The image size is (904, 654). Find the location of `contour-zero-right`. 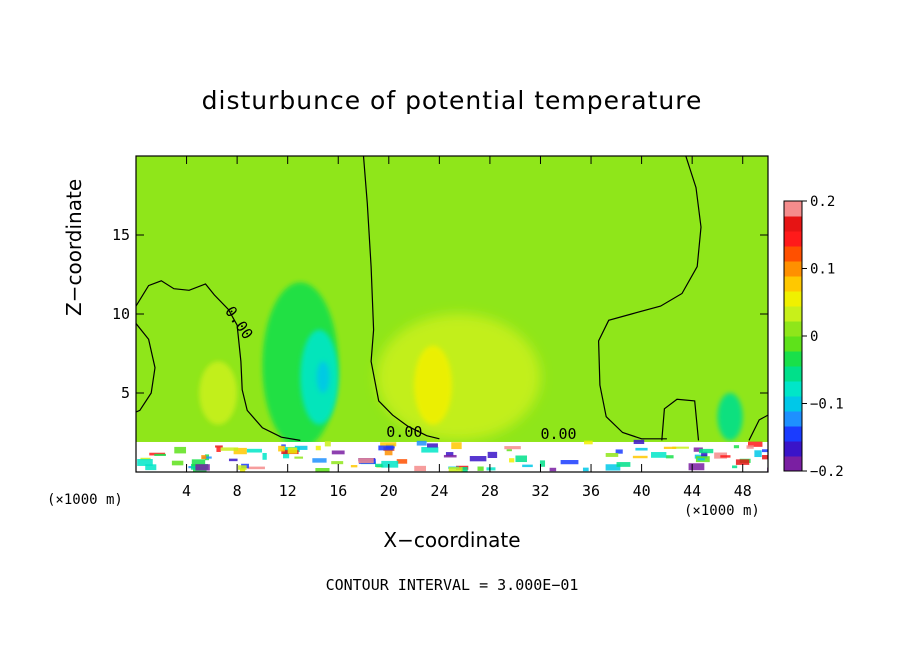

contour-zero-right is located at coordinates (649, 298).